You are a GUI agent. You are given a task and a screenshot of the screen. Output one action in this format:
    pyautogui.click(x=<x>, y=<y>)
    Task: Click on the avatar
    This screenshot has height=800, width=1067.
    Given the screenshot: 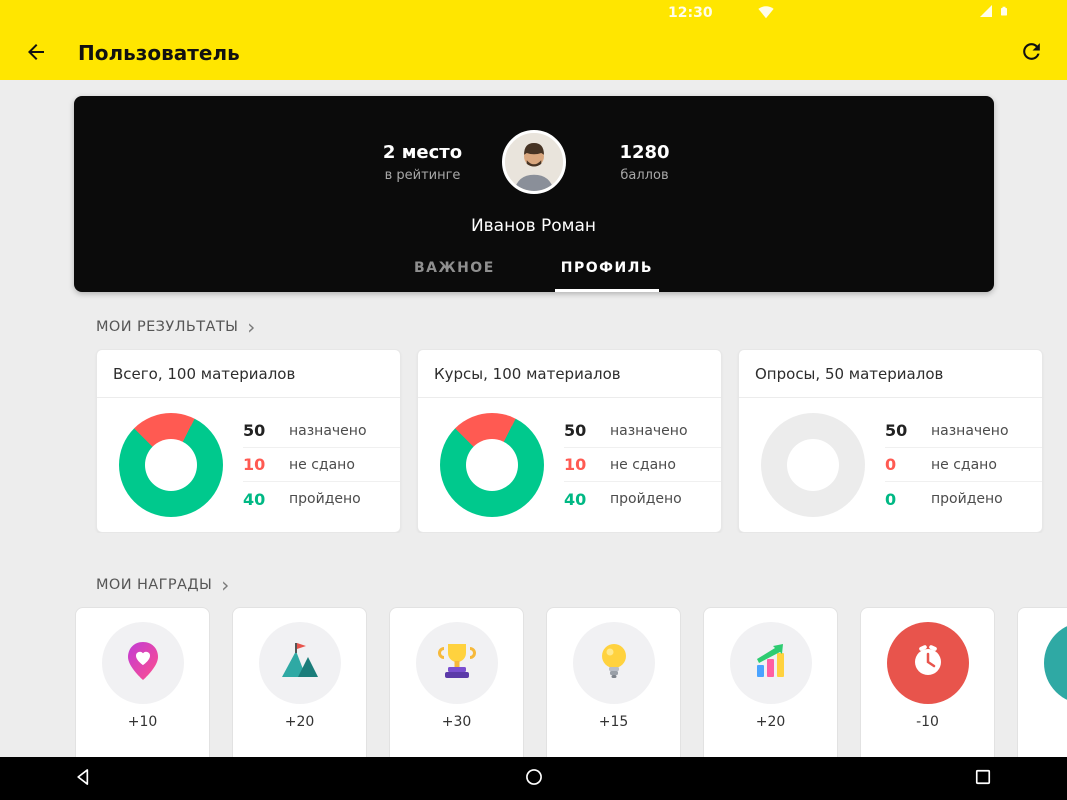 What is the action you would take?
    pyautogui.click(x=533, y=162)
    